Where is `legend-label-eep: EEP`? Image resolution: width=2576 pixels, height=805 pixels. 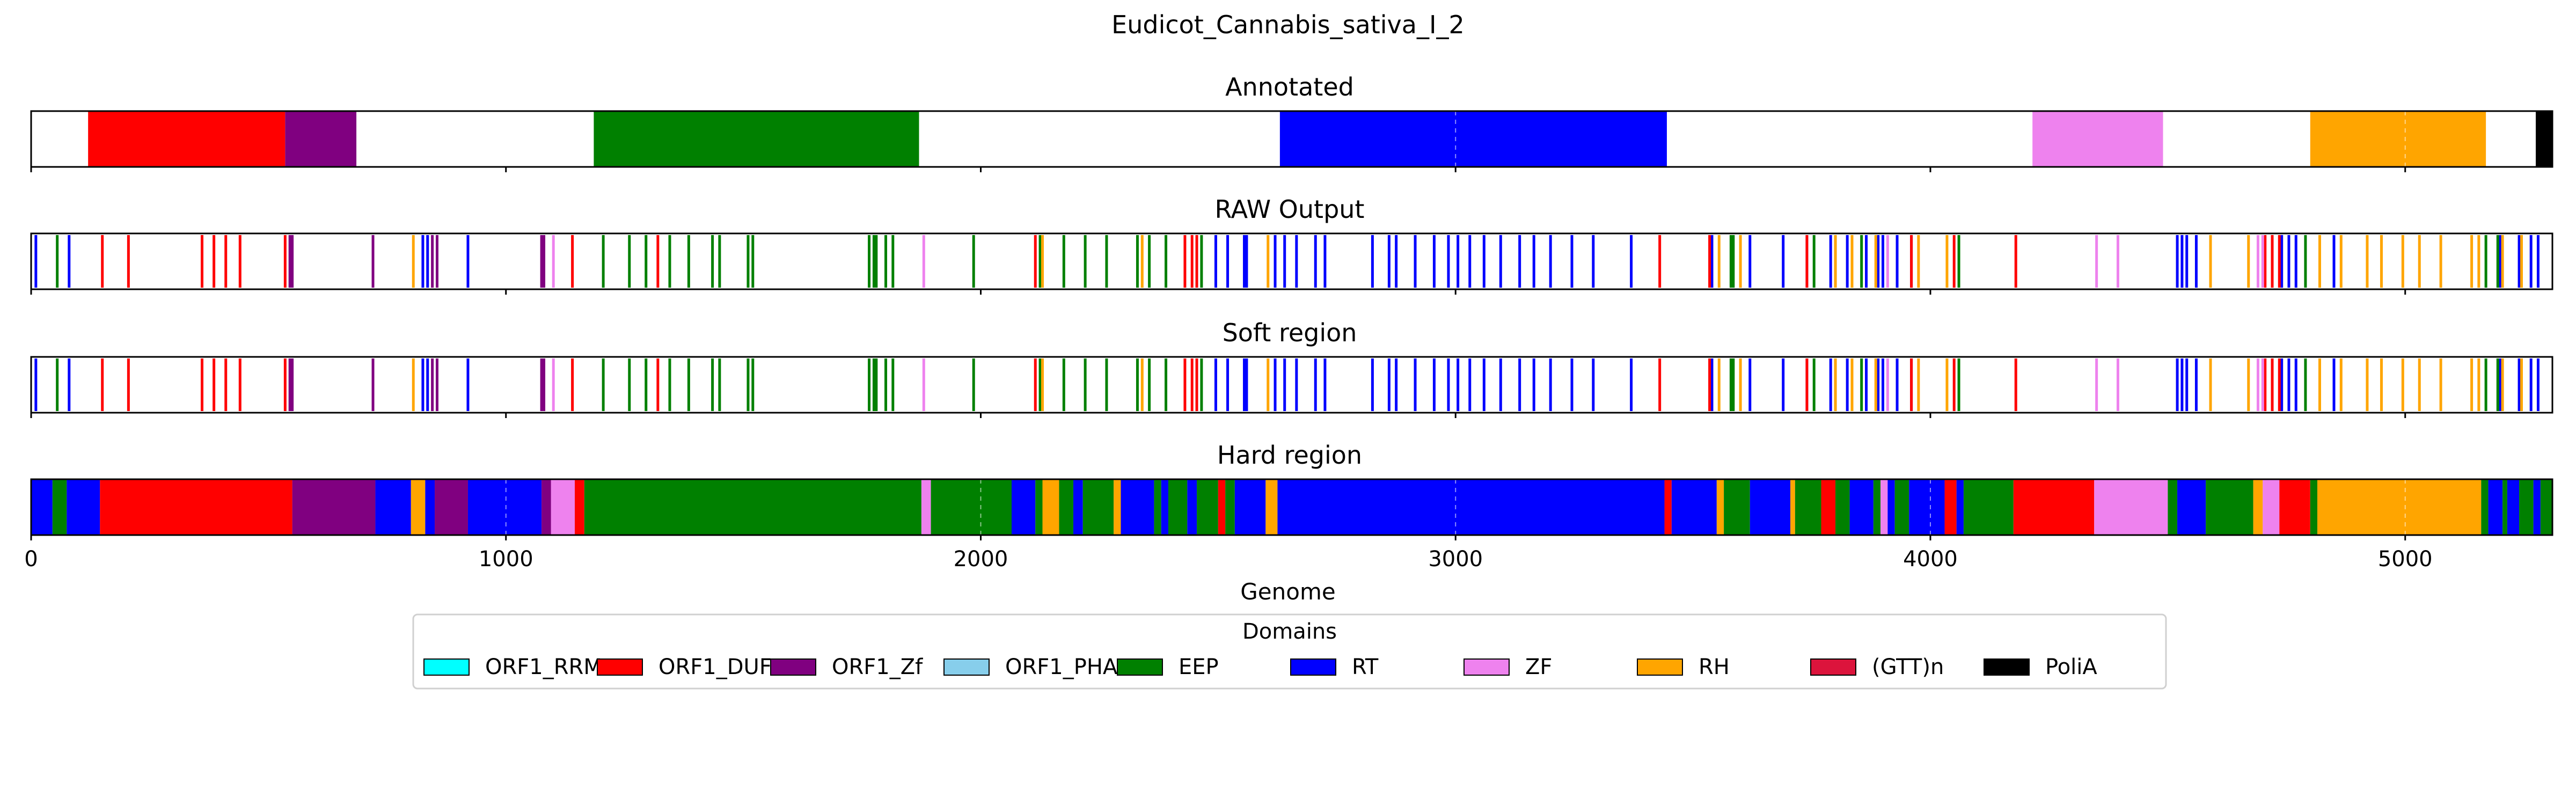 legend-label-eep: EEP is located at coordinates (1199, 667).